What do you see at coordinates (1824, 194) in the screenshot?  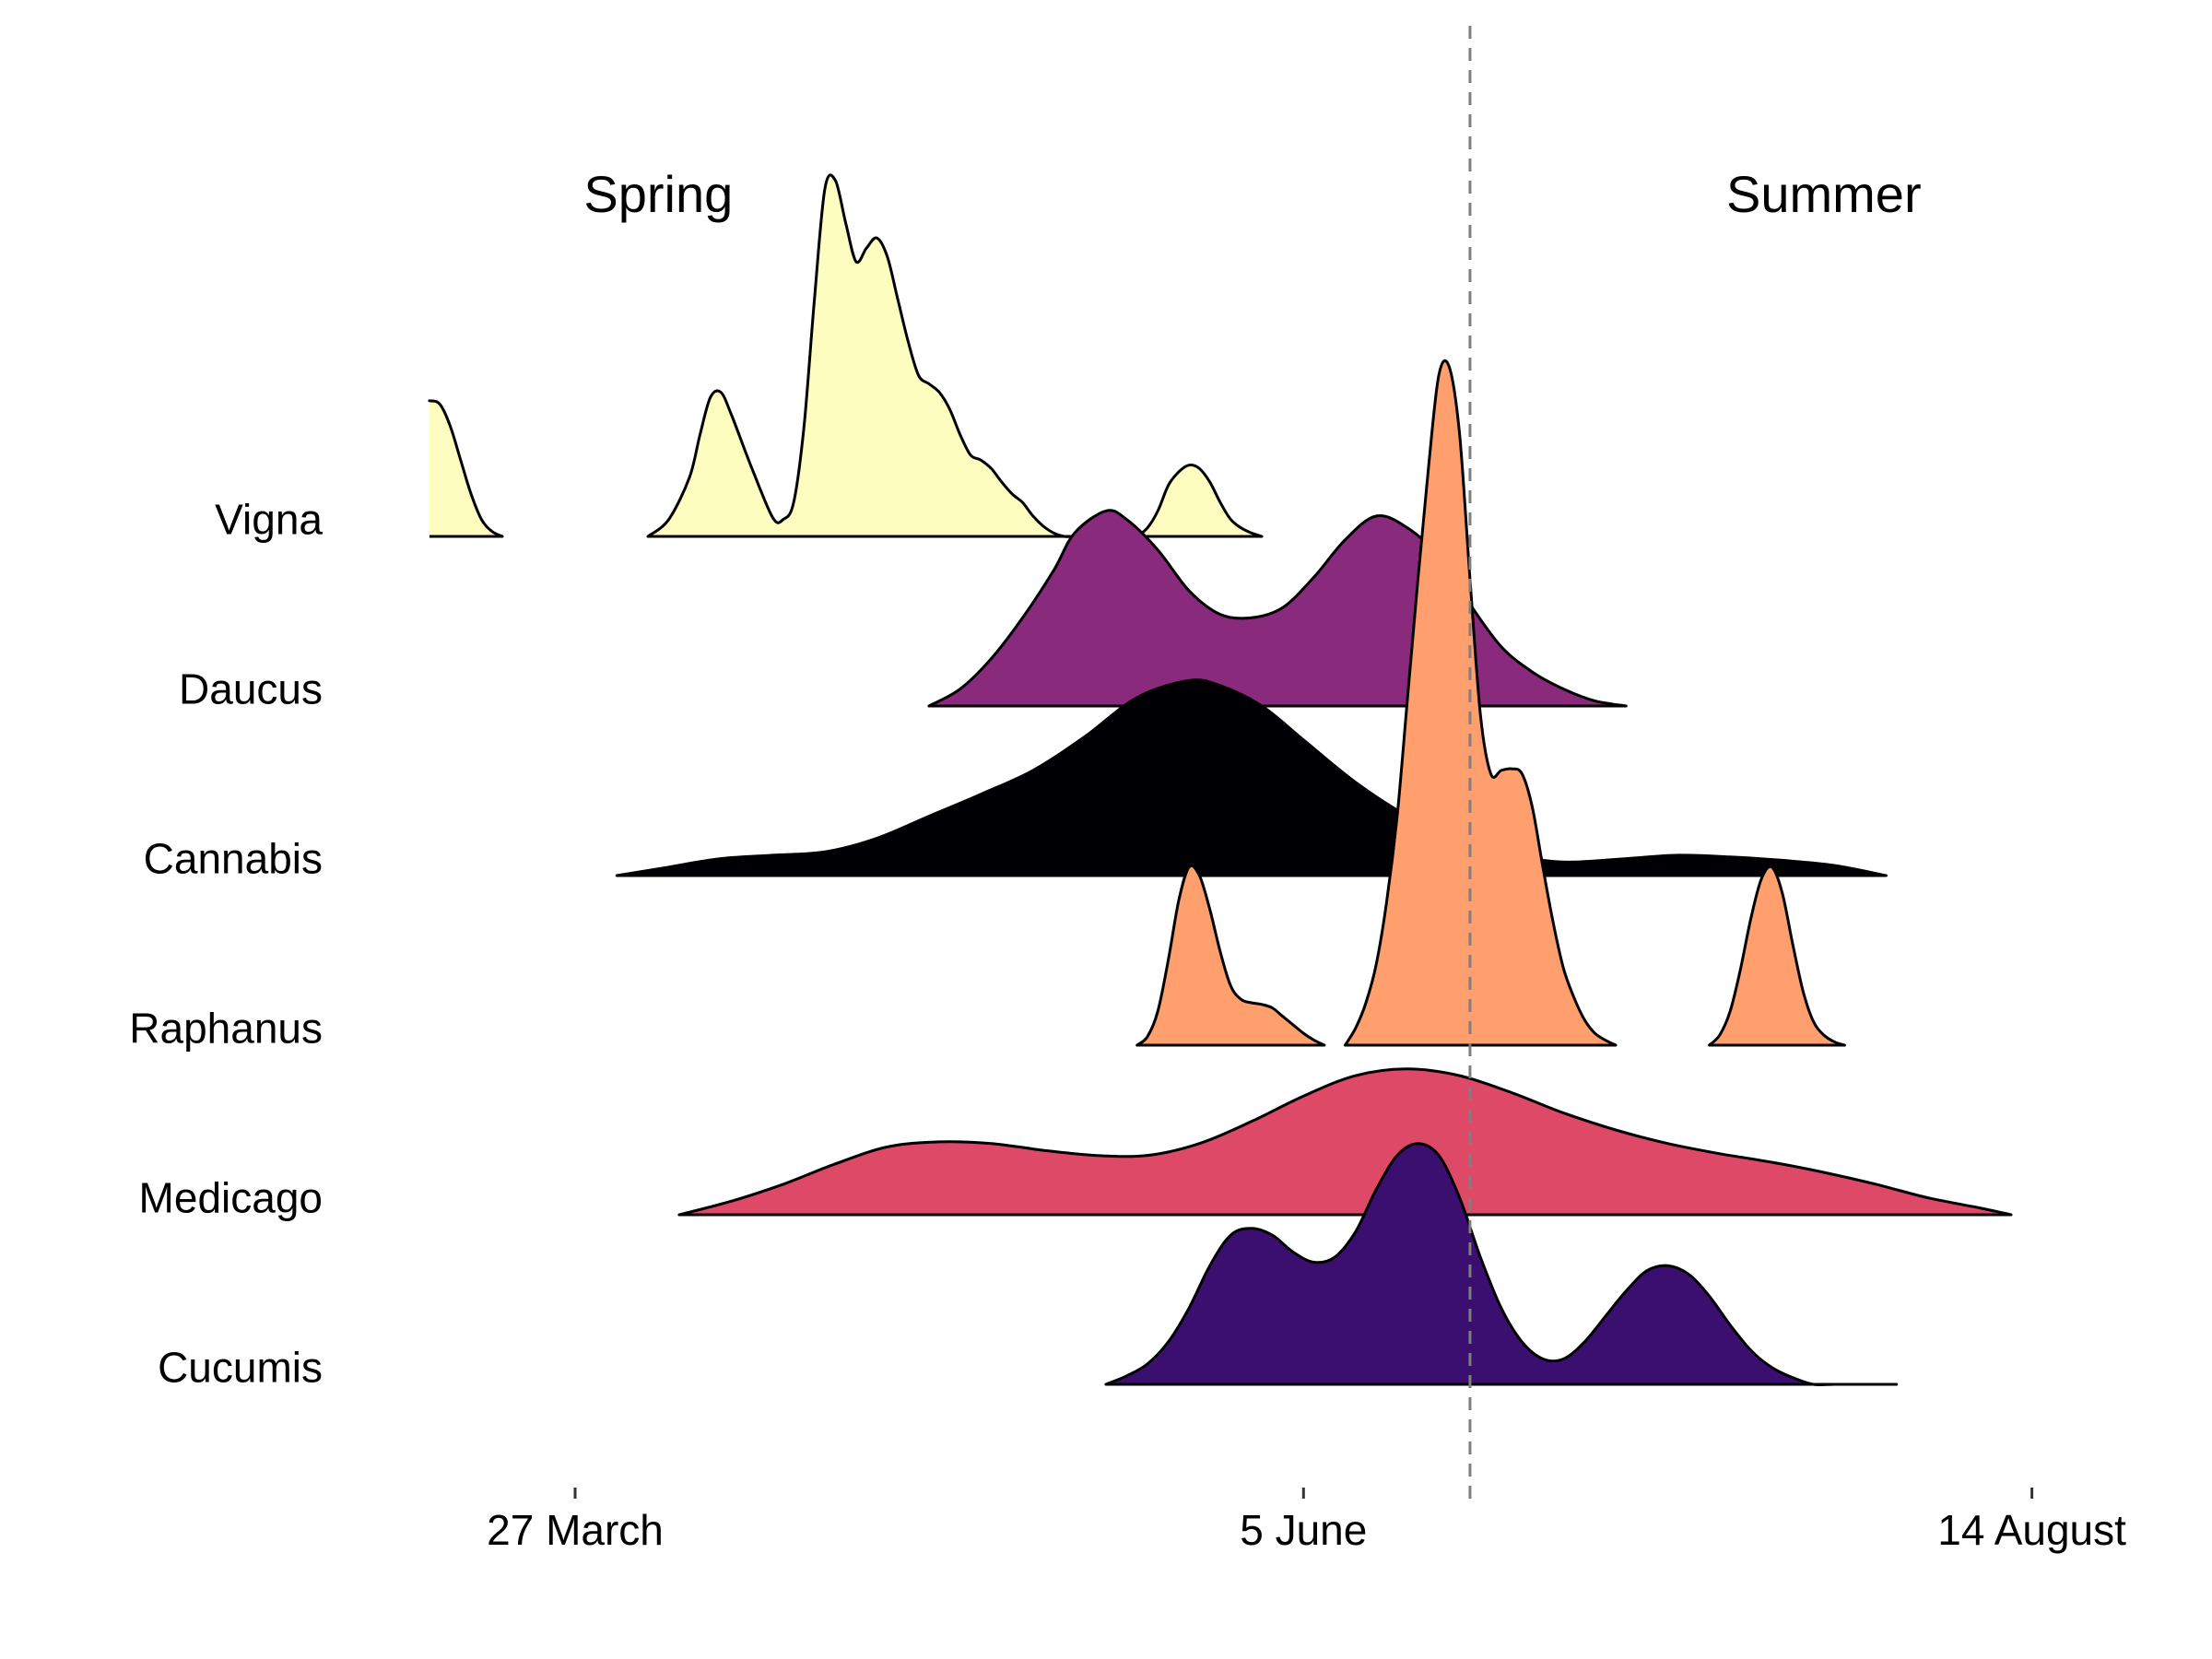 I see `season-label-summer: Summer` at bounding box center [1824, 194].